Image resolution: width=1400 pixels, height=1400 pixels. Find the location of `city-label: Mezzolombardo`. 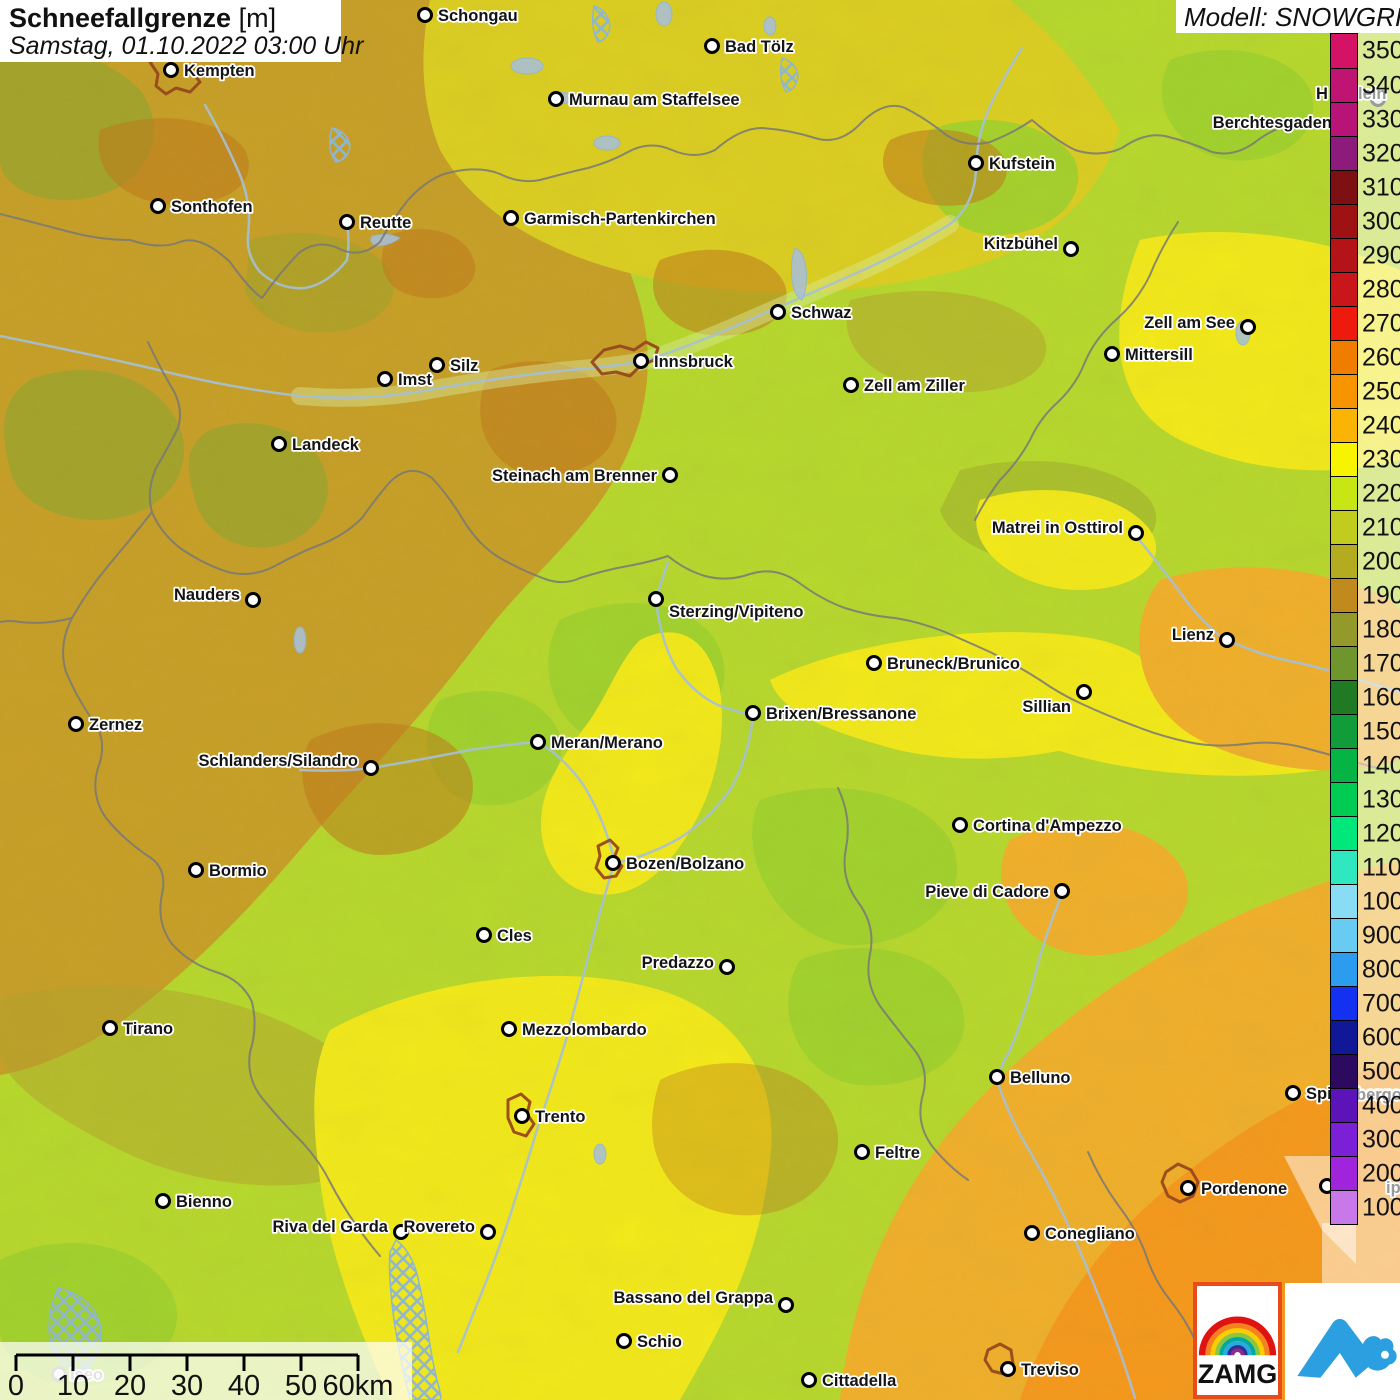

city-label: Mezzolombardo is located at coordinates (584, 1030).